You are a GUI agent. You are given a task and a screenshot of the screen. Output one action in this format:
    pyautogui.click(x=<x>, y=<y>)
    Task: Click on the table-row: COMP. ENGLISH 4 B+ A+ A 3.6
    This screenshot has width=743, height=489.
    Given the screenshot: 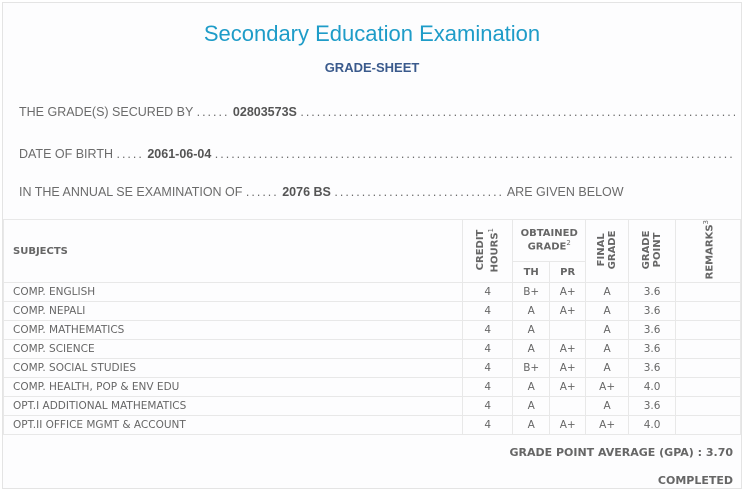 What is the action you would take?
    pyautogui.click(x=371, y=292)
    